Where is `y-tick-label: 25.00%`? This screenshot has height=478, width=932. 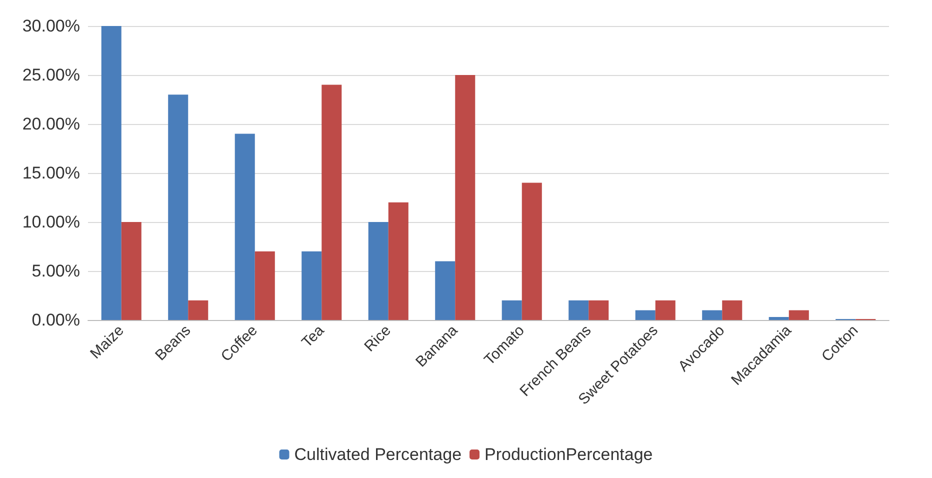 y-tick-label: 25.00% is located at coordinates (51, 75).